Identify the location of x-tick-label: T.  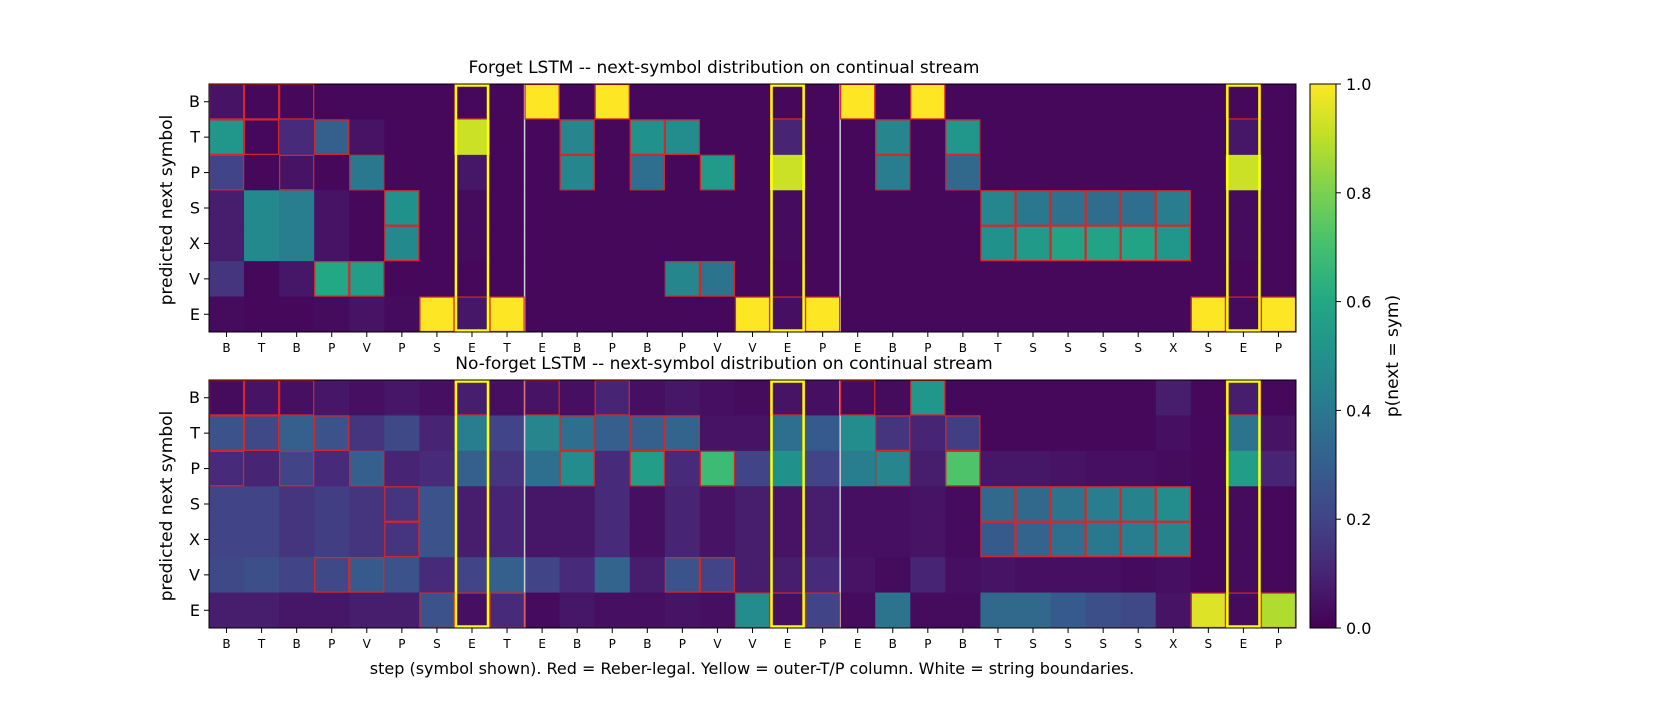
(506, 348).